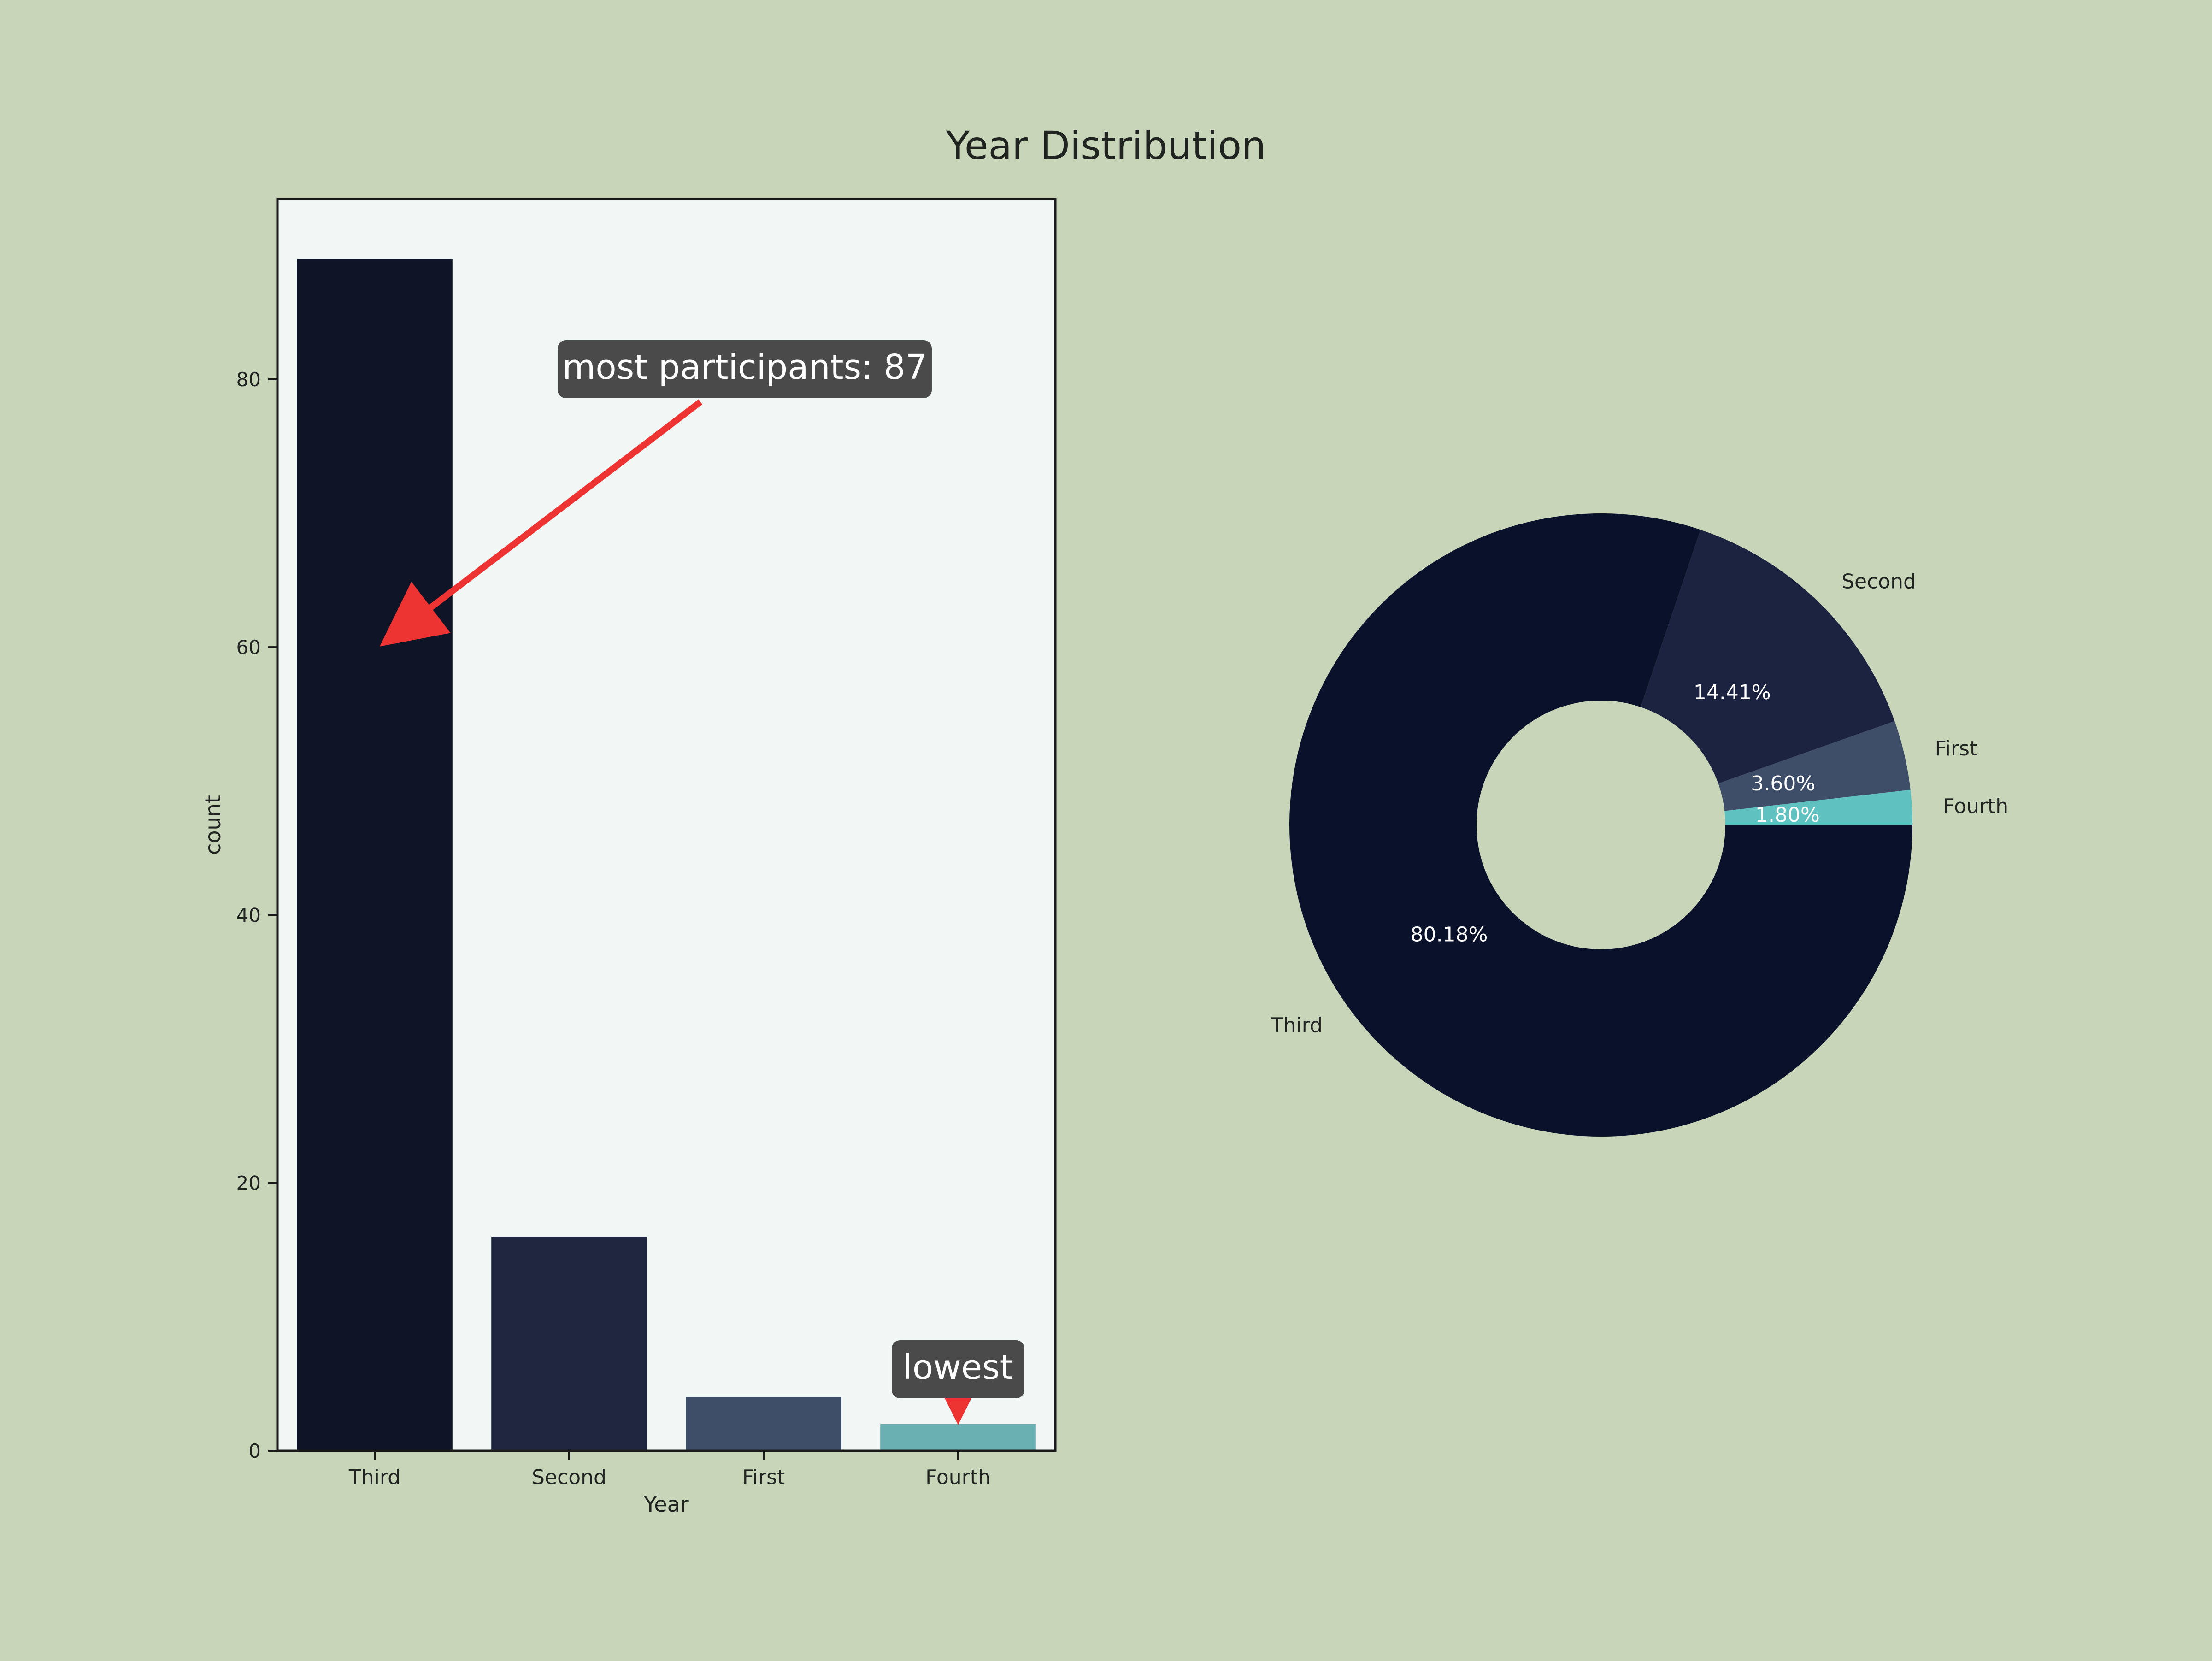  I want to click on donut-percent-label: 1.80%, so click(1787, 815).